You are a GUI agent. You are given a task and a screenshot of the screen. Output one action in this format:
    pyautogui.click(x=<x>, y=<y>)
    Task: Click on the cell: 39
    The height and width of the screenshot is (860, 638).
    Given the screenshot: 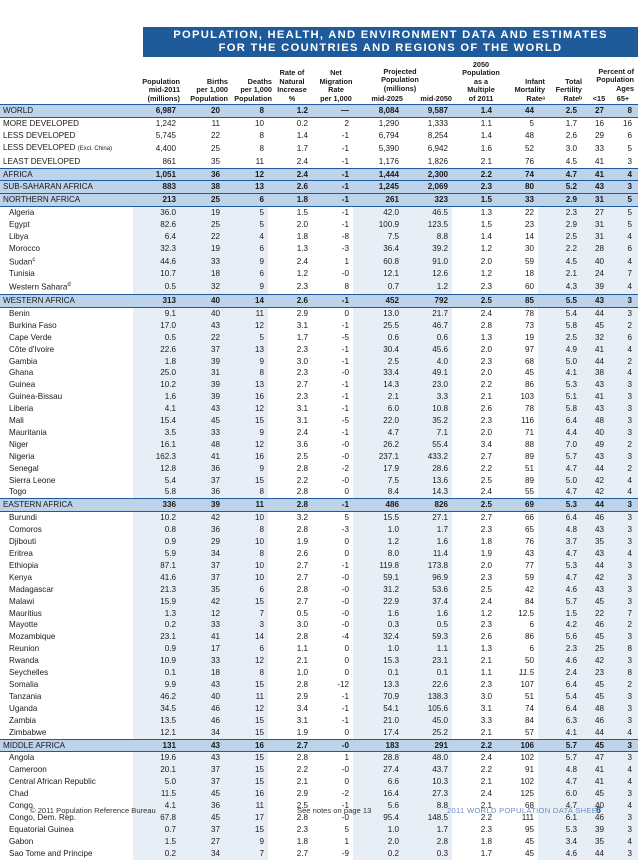 What is the action you would take?
    pyautogui.click(x=202, y=361)
    